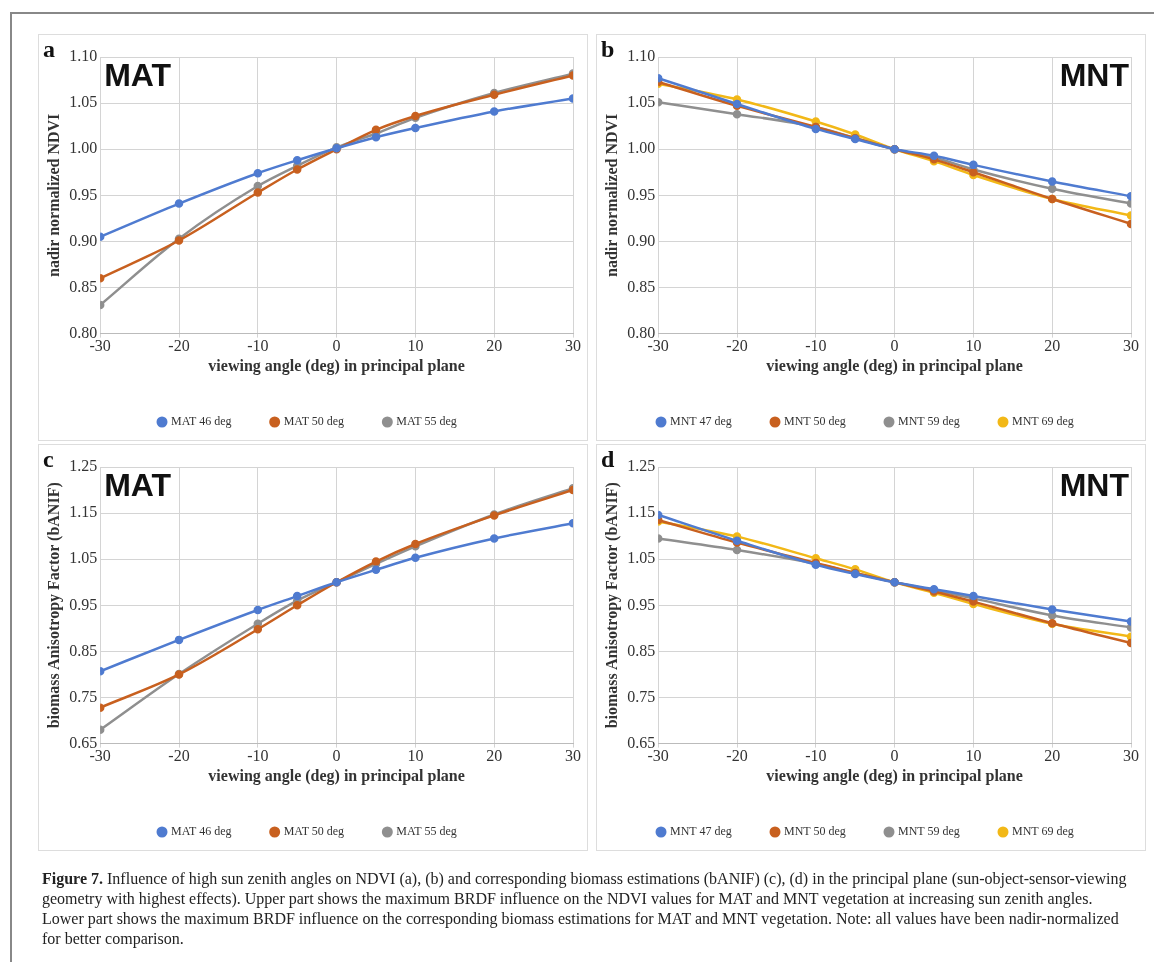  Describe the element at coordinates (608, 49) in the screenshot. I see `text: b` at that location.